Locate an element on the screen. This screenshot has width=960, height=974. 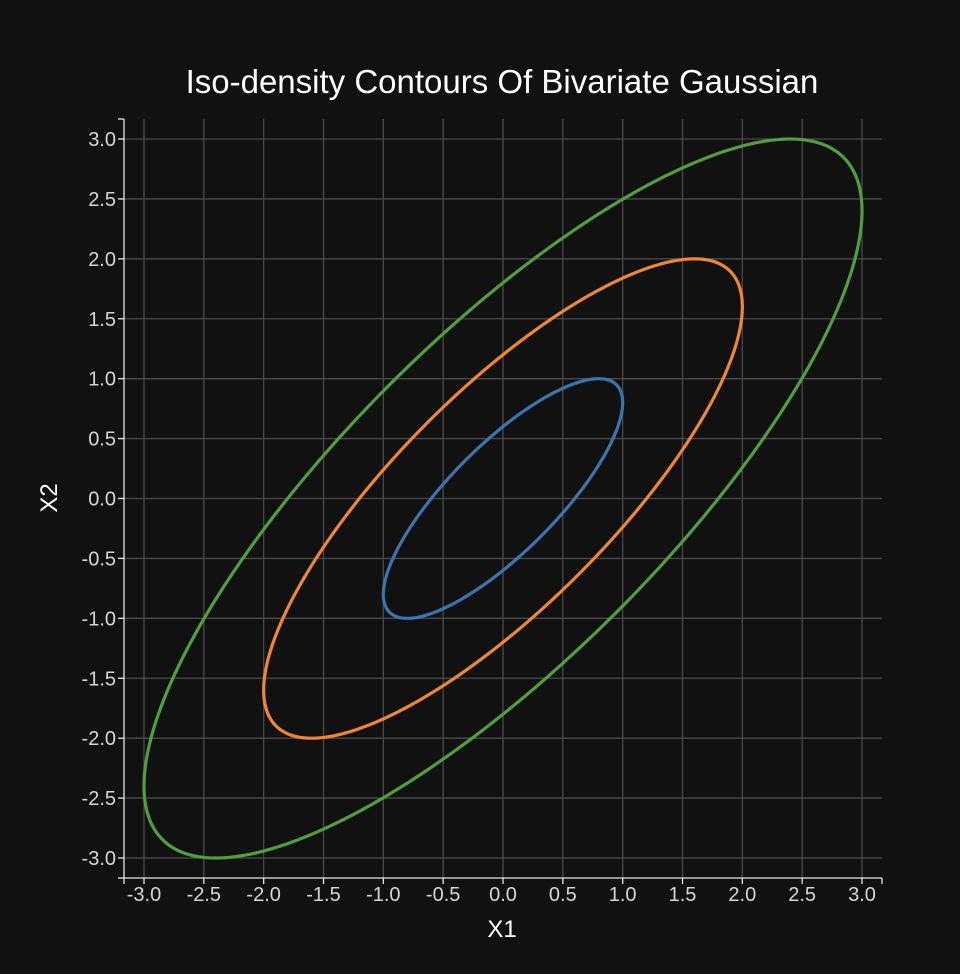
y-tick-label: 0.0 is located at coordinates (102, 500).